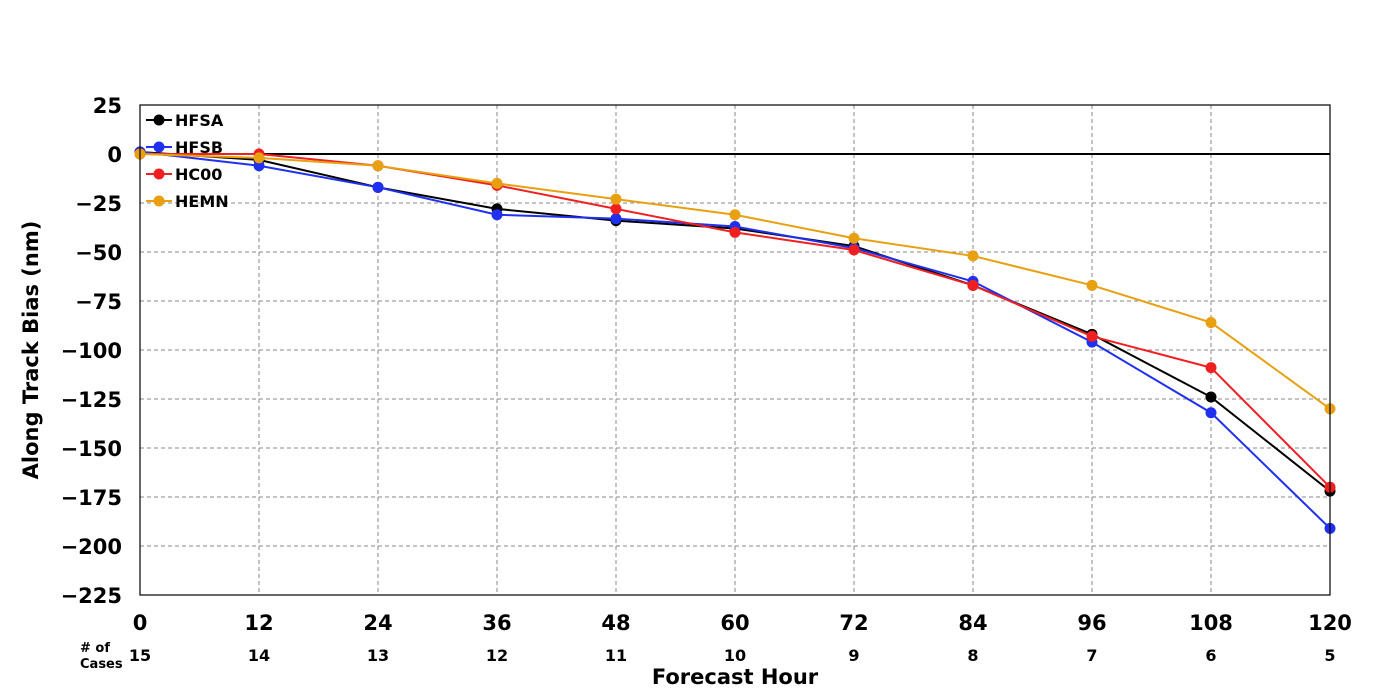 The height and width of the screenshot is (700, 1400). I want to click on y-tick-label: −50, so click(98, 253).